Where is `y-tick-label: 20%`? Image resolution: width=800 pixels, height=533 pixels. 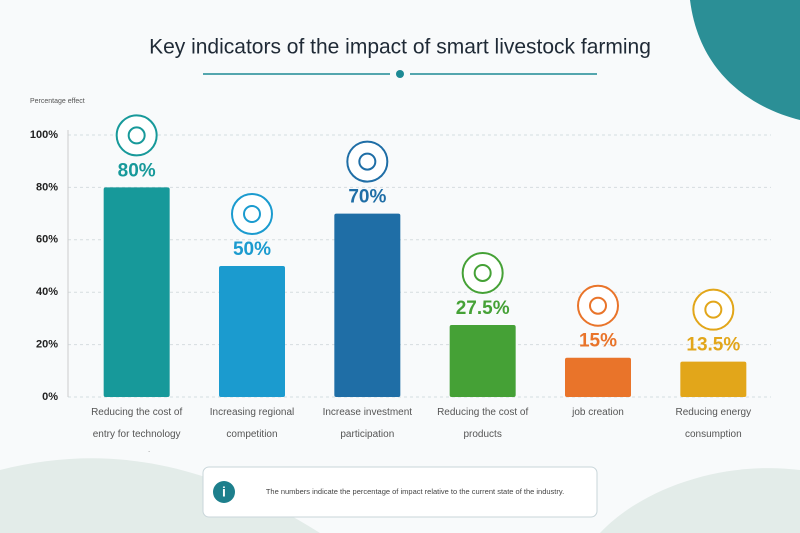 y-tick-label: 20% is located at coordinates (47, 345).